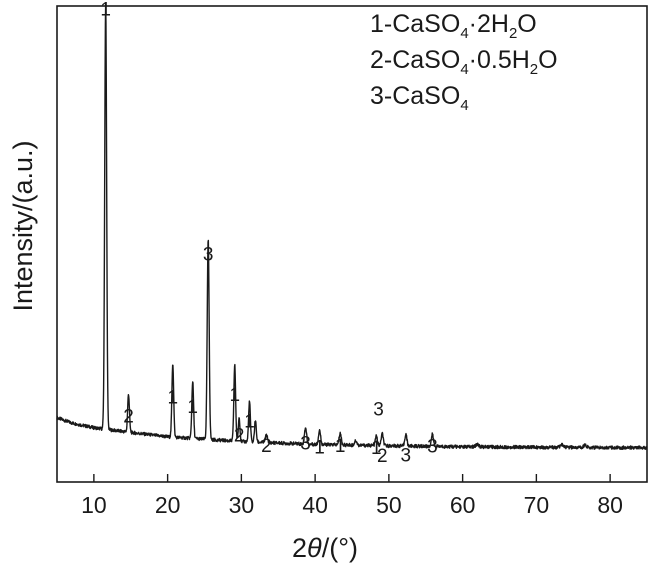 The width and height of the screenshot is (654, 573). I want to click on legend-item-3: 3-CaSO4, so click(419, 98).